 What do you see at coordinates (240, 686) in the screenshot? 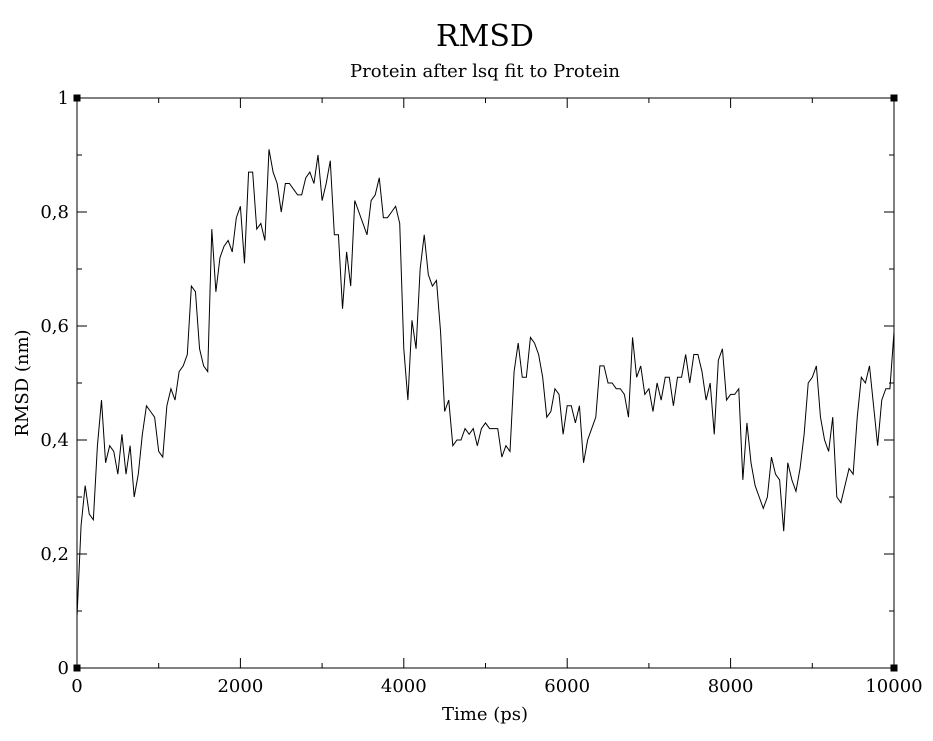
I see `x-tick-label: 2000` at bounding box center [240, 686].